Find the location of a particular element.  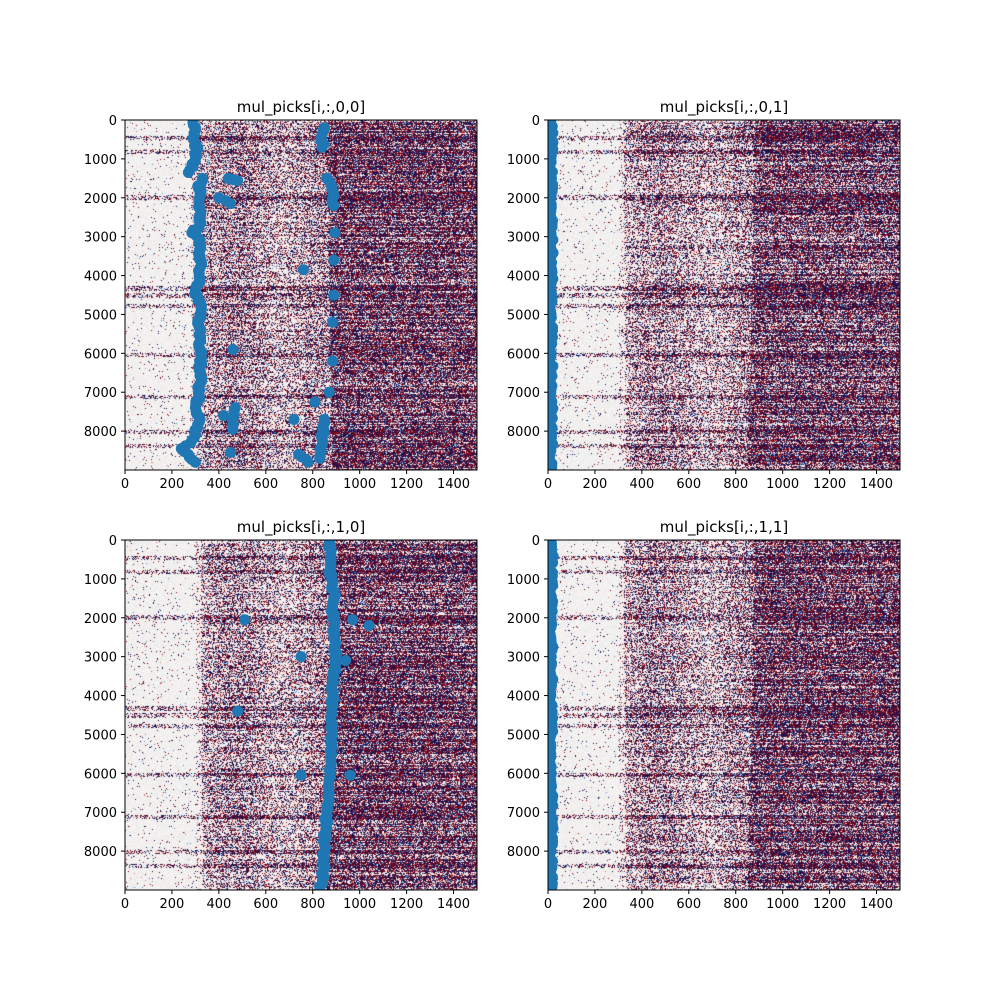

subplot-title: mul_picks[i,:,0,1] is located at coordinates (724, 107).